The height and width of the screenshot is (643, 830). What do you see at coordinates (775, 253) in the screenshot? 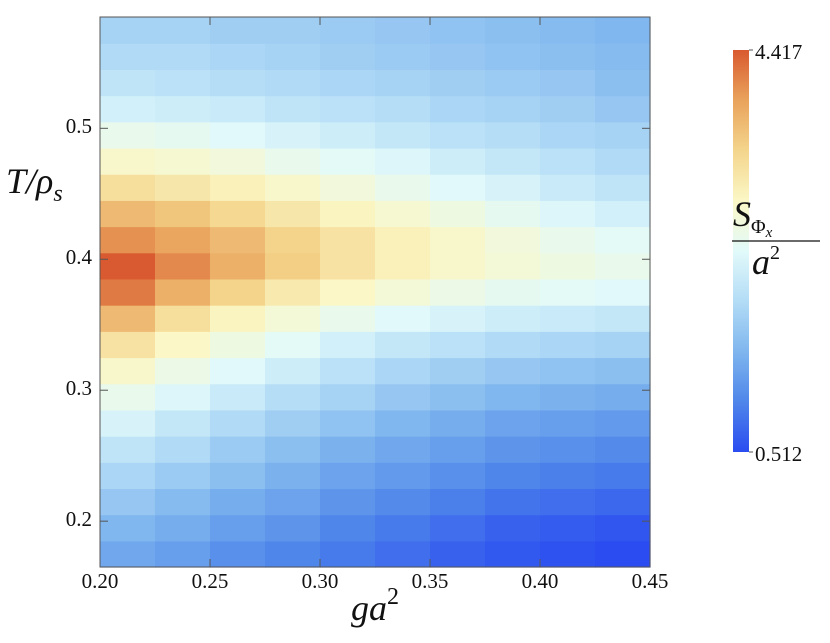
I see `cb-den-sup: 2` at bounding box center [775, 253].